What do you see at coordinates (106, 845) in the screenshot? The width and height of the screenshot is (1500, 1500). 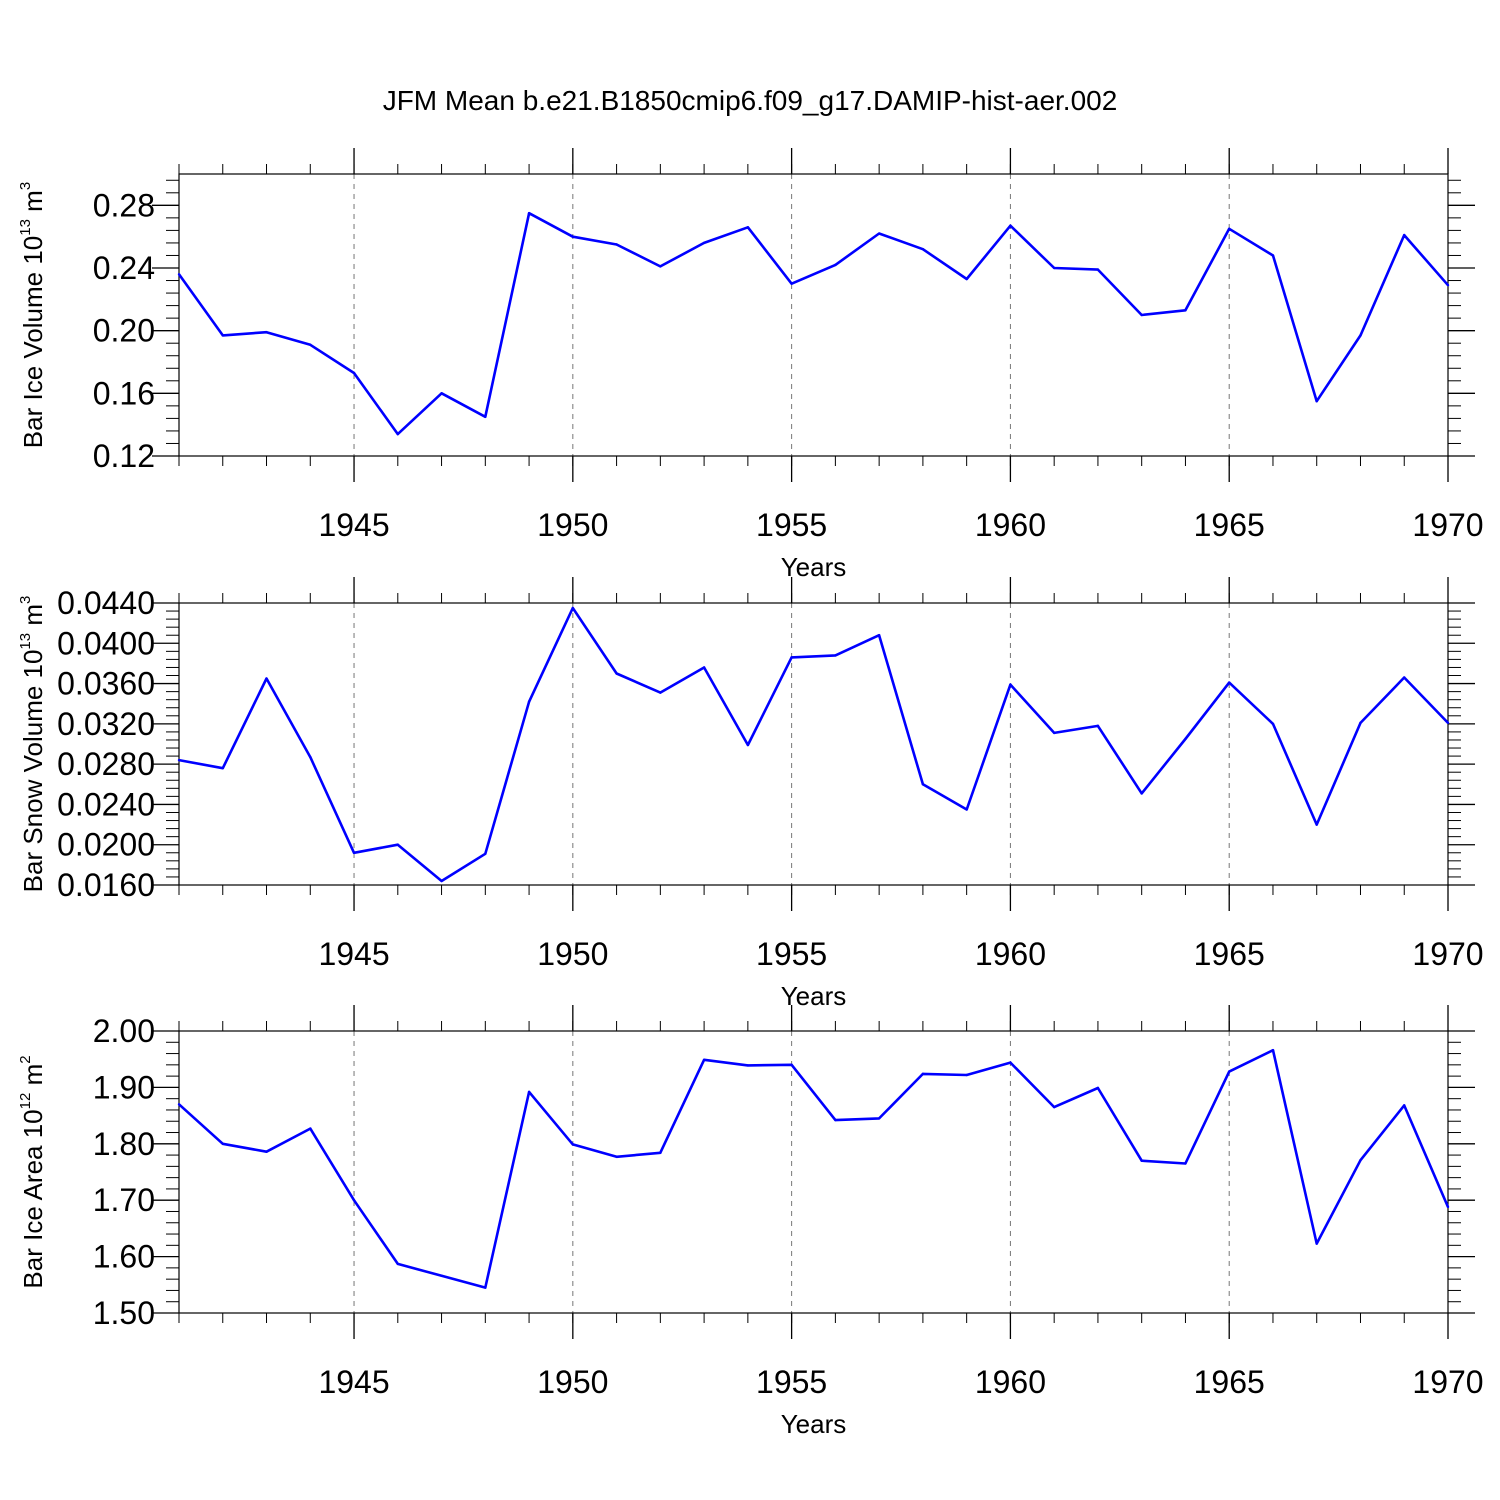 I see `y-tick-label: 0.0200` at bounding box center [106, 845].